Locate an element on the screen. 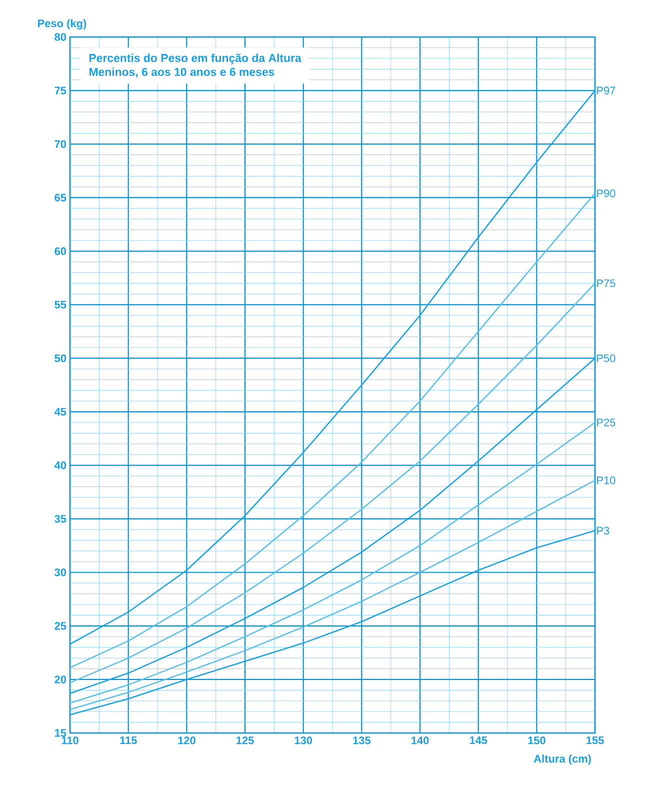 Image resolution: width=649 pixels, height=792 pixels. y-tick-label: 80 is located at coordinates (60, 37).